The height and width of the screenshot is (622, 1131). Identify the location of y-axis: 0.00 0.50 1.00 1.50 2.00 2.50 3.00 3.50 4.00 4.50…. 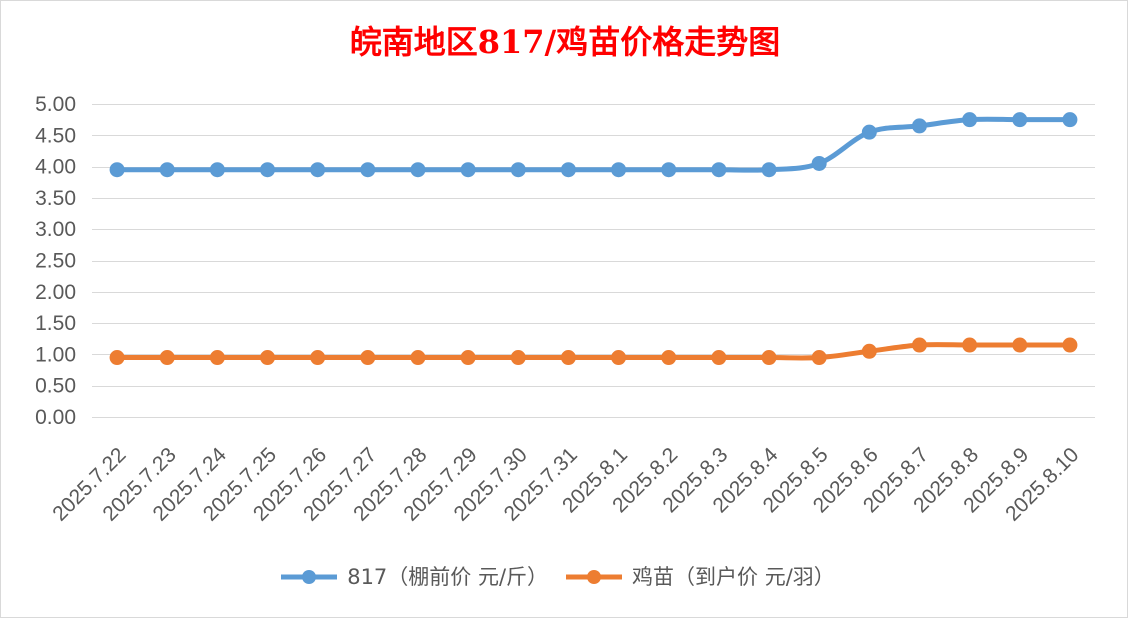
(55, 261).